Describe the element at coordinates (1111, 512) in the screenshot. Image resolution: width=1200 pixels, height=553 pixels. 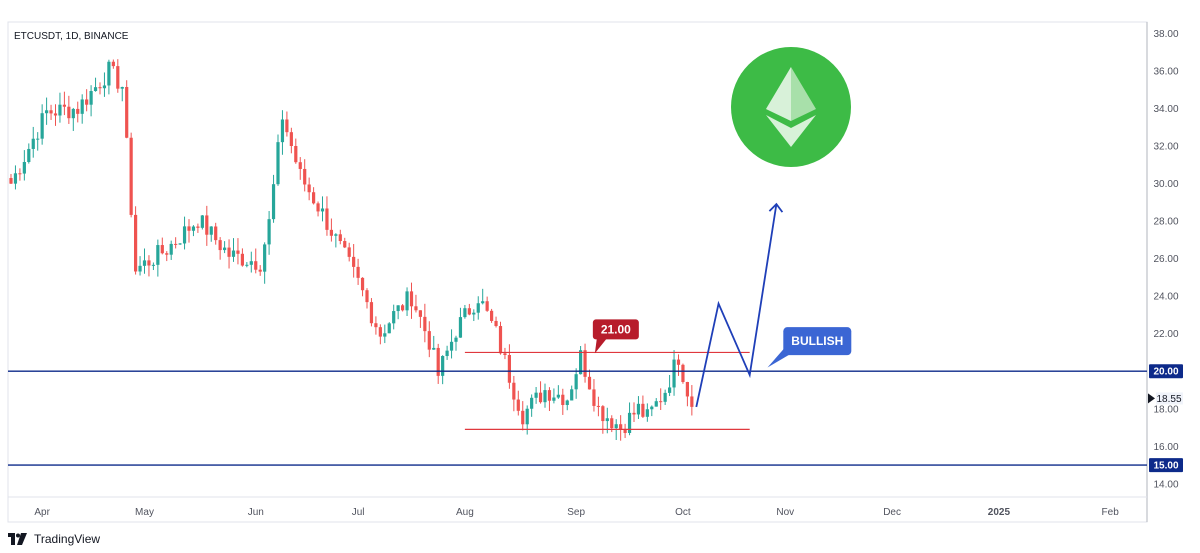
I see `x-tick-label: Feb` at that location.